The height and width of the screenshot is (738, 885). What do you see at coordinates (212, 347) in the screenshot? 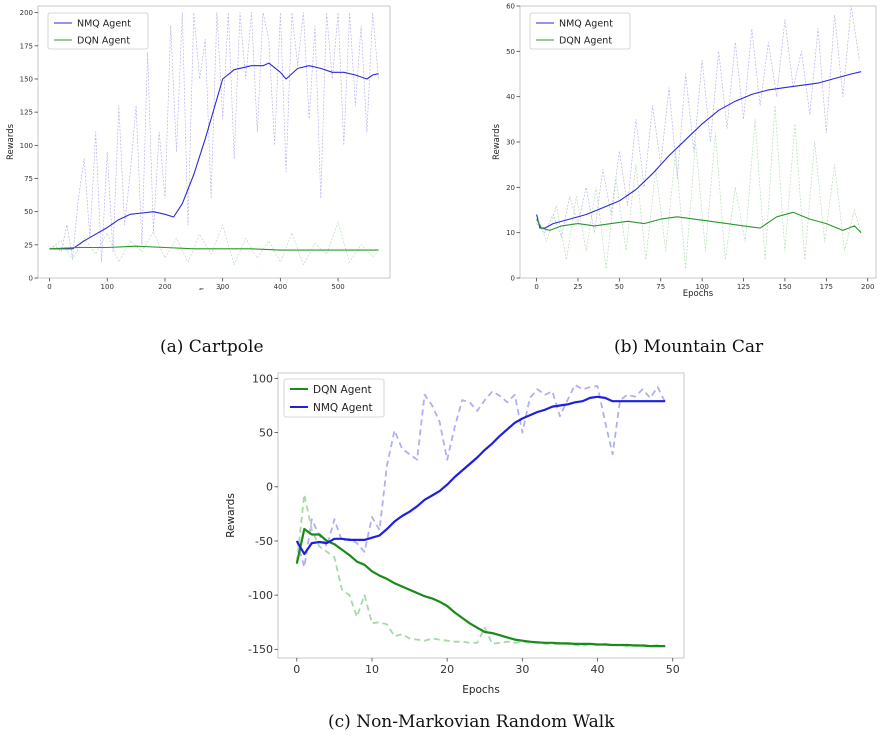
I see `caption-cartpole: (a) Cartpole` at bounding box center [212, 347].